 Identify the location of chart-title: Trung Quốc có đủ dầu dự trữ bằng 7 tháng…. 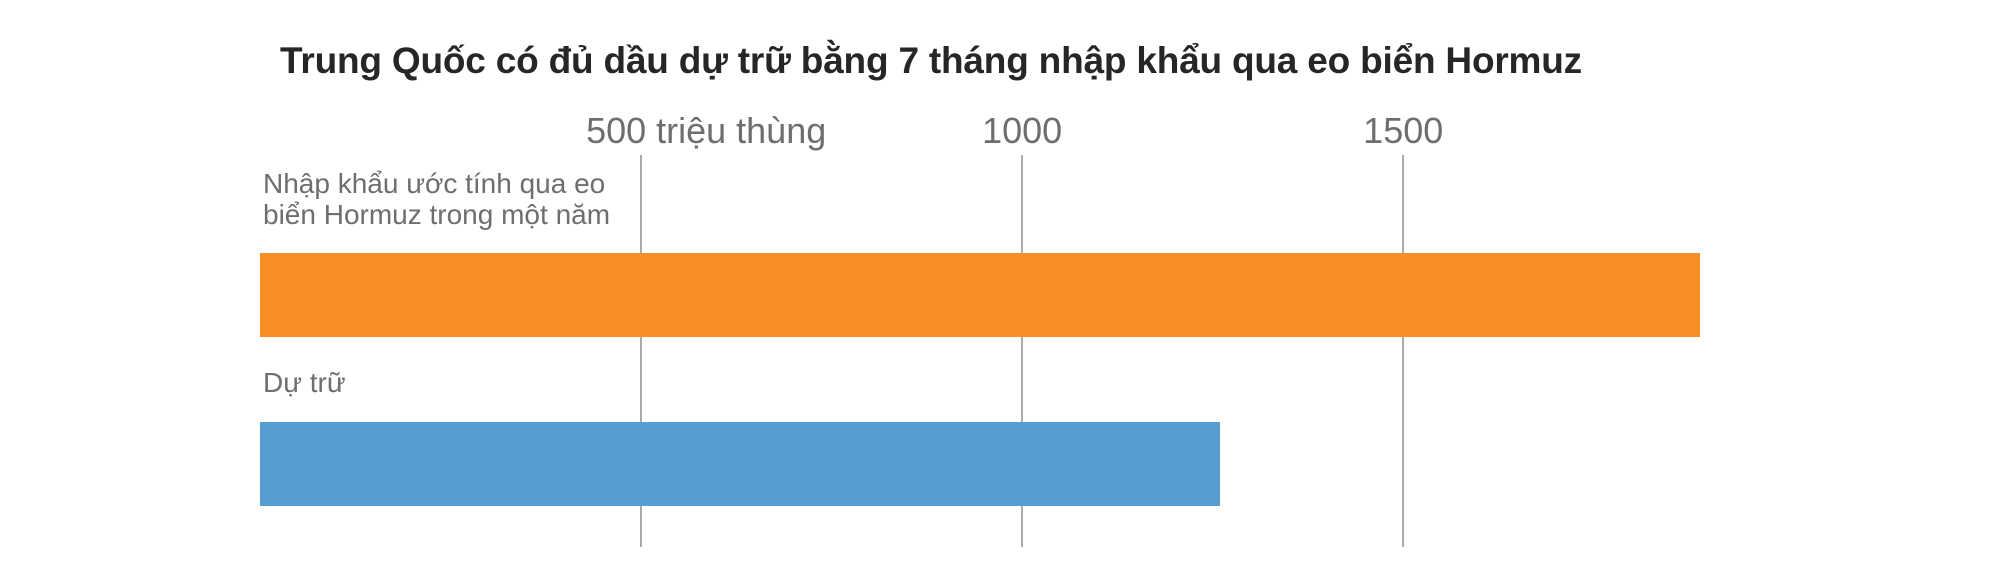
(931, 60).